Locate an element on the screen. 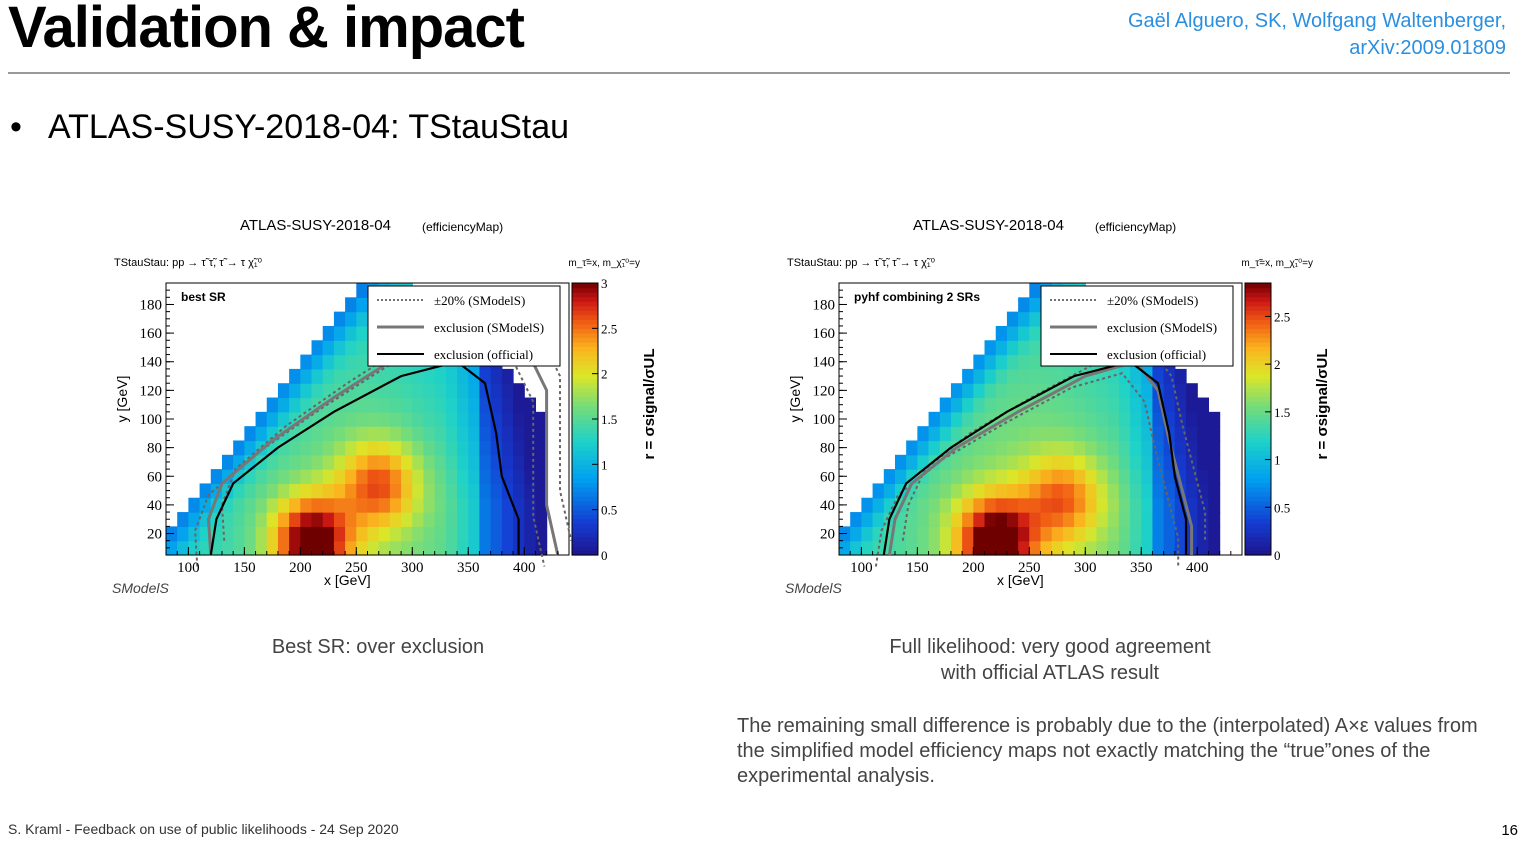 The width and height of the screenshot is (1525, 845). arxiv-reference: arXiv:2009.01809 is located at coordinates (1427, 48).